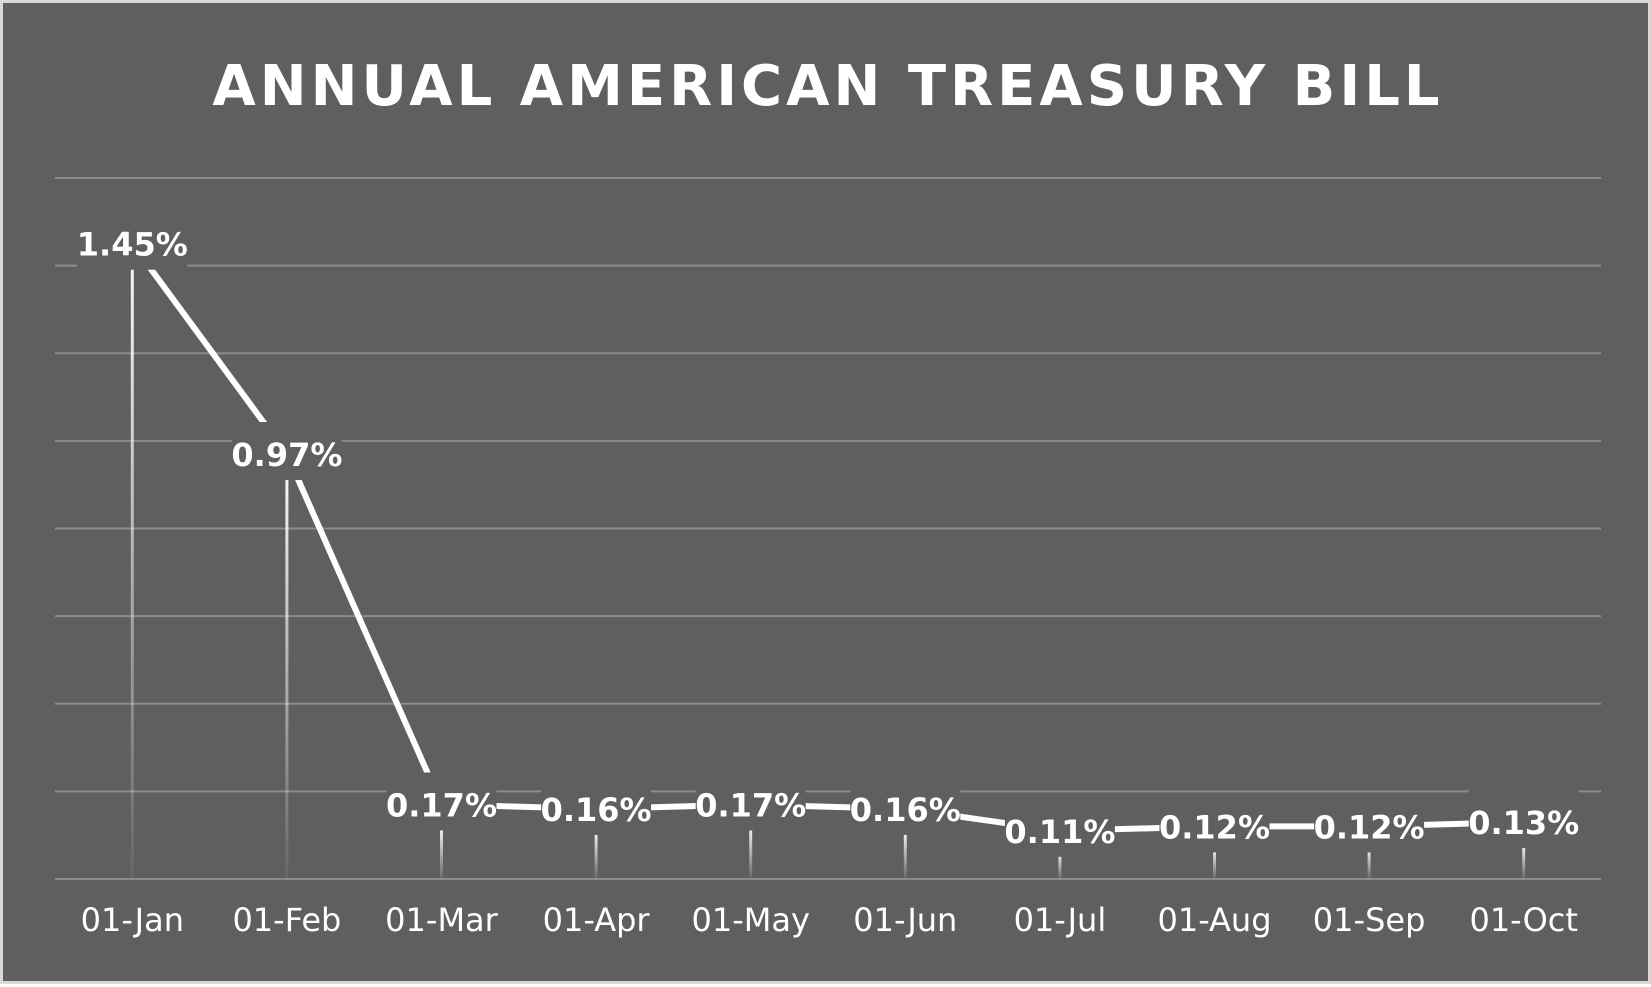 This screenshot has width=1651, height=987. I want to click on data-label-text: 0.97%, so click(286, 455).